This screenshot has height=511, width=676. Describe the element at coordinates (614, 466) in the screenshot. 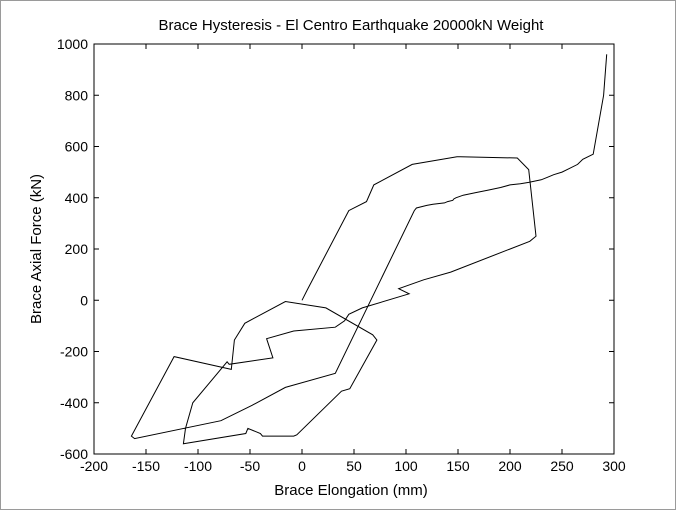

I see `x-tick-label: 300` at that location.